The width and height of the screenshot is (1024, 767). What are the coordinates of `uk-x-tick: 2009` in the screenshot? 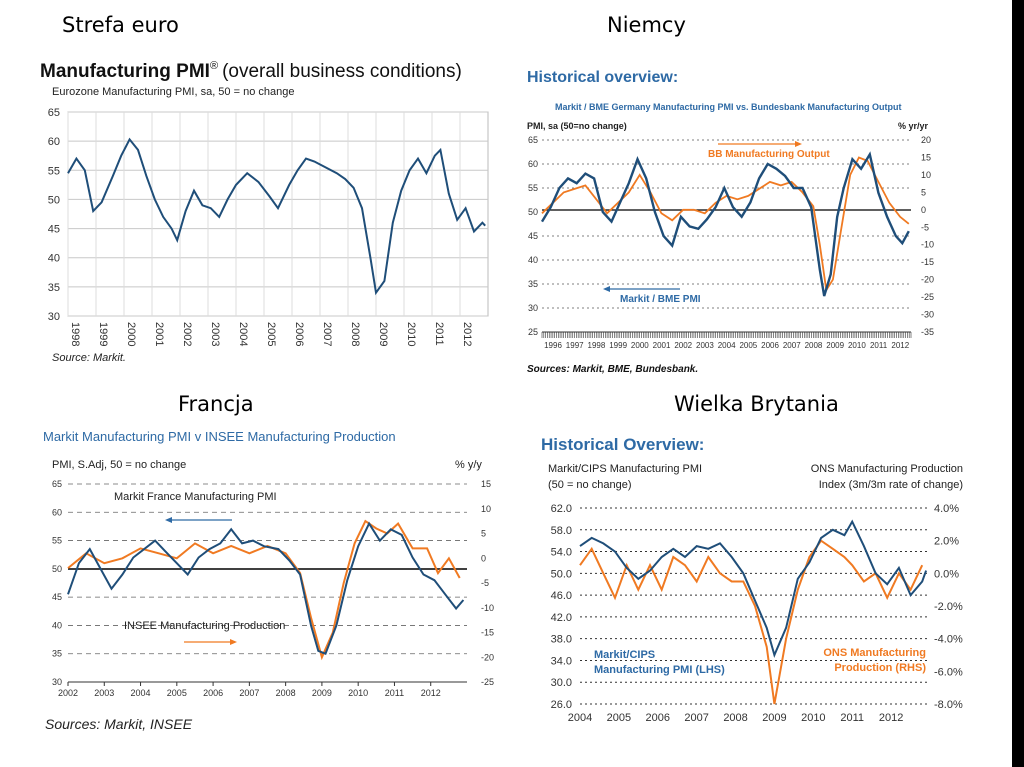 It's located at (774, 718).